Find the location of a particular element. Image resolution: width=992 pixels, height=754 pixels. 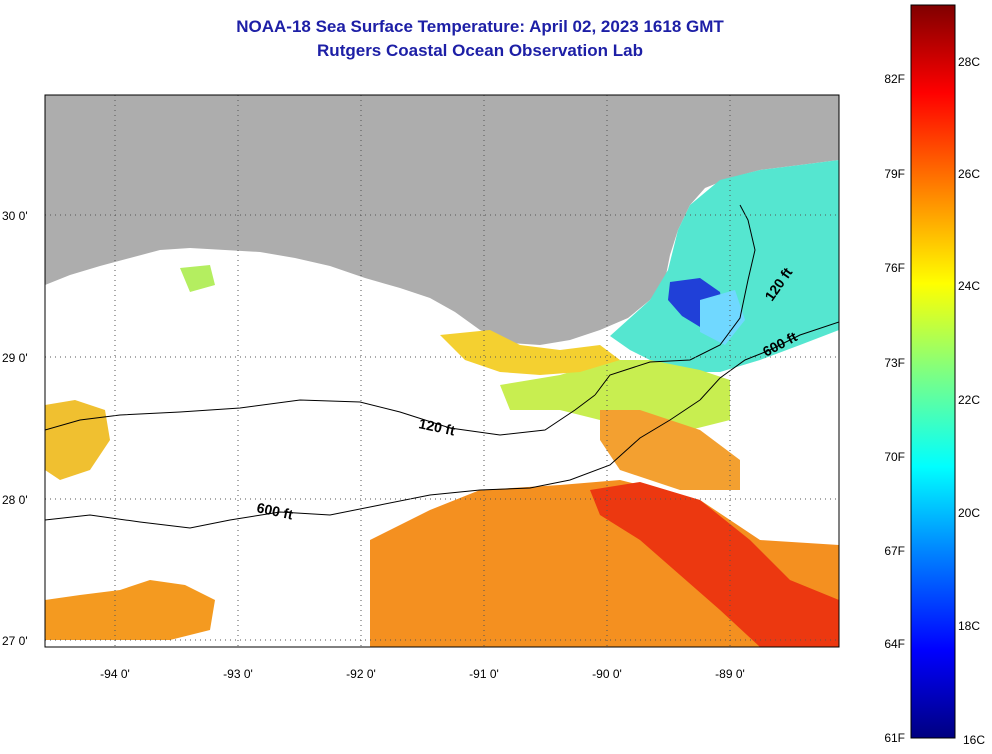

lon-label-89: -89 0' is located at coordinates (730, 674).